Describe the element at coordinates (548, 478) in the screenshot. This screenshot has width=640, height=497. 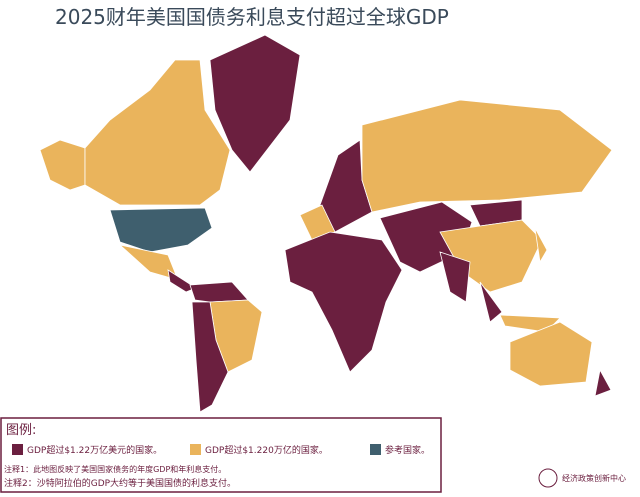
I see `logo-icon` at that location.